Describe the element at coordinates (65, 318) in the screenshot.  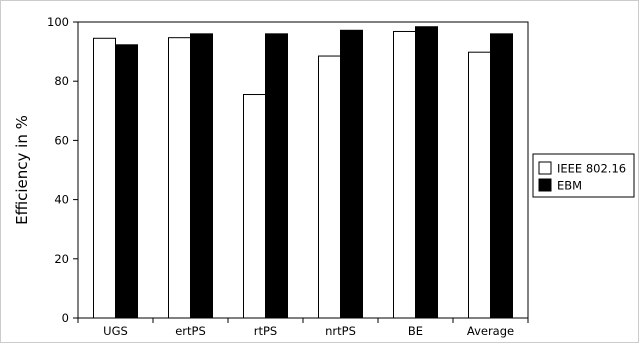
I see `y-tick-label: 0` at that location.